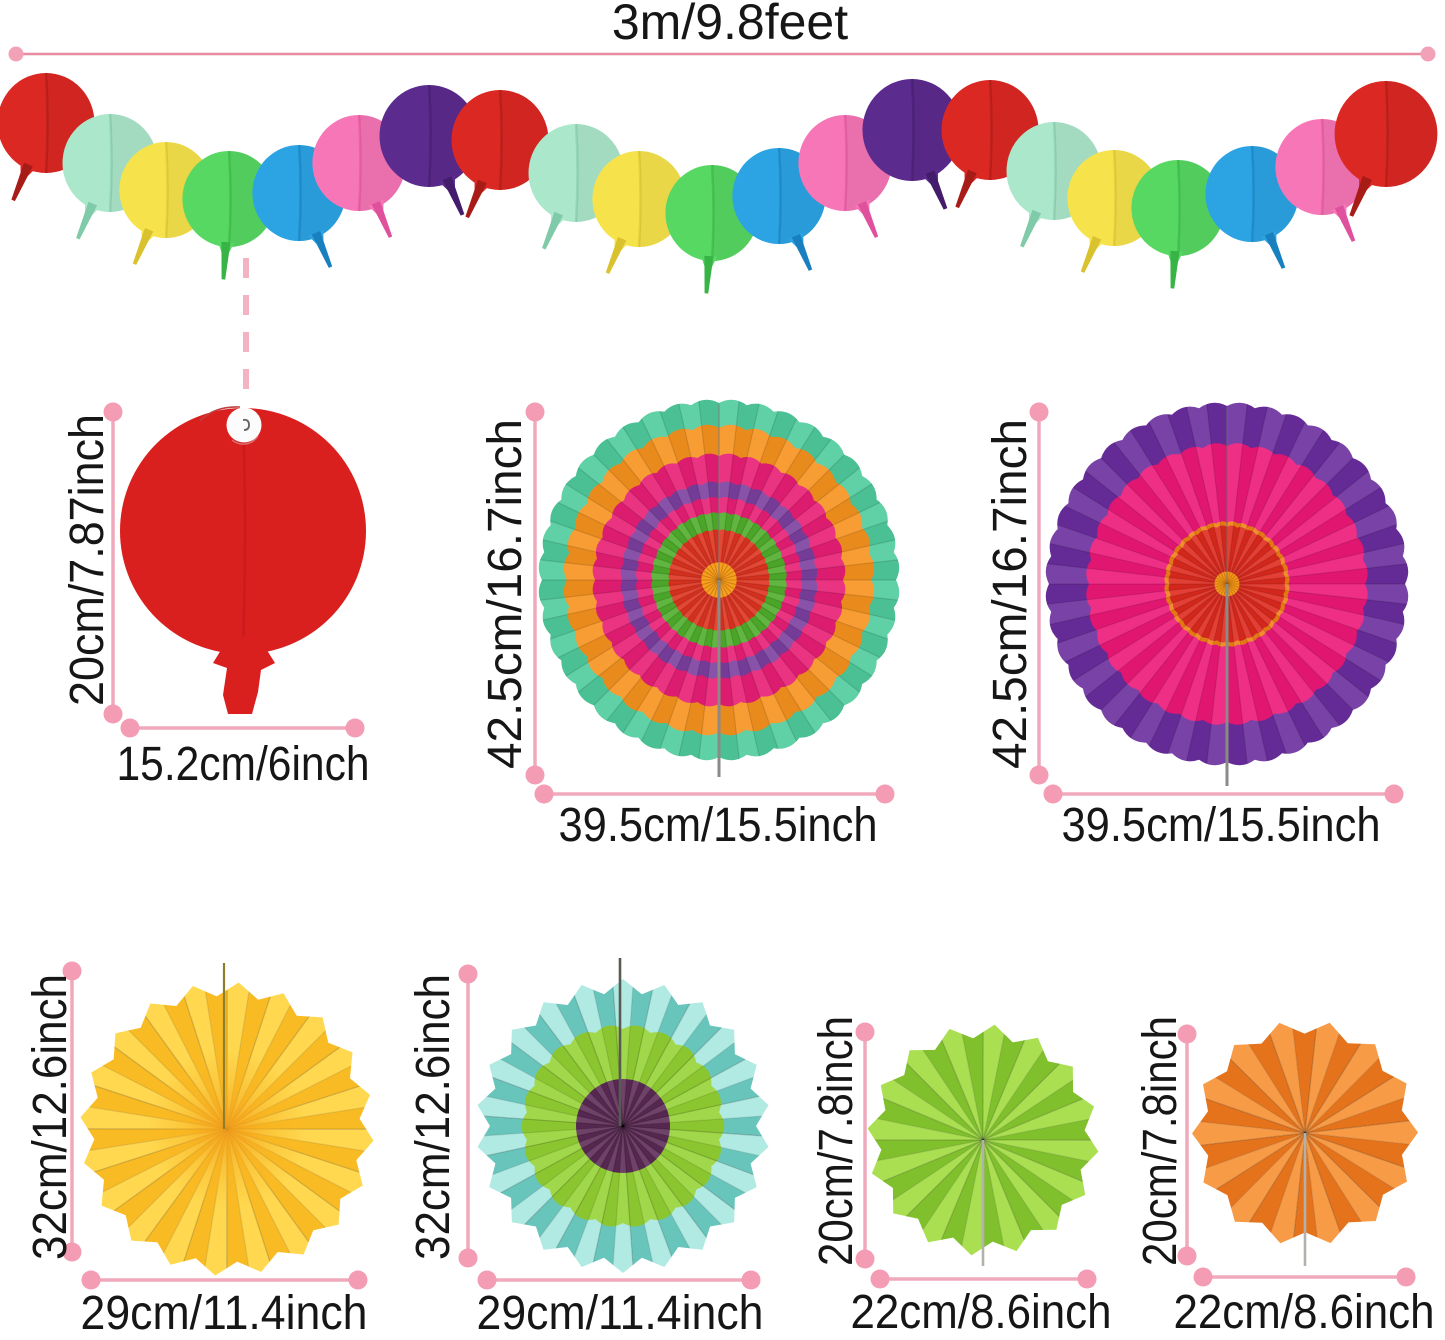  Describe the element at coordinates (87, 560) in the screenshot. I see `svg-text: 20cm/7.87inch` at that location.